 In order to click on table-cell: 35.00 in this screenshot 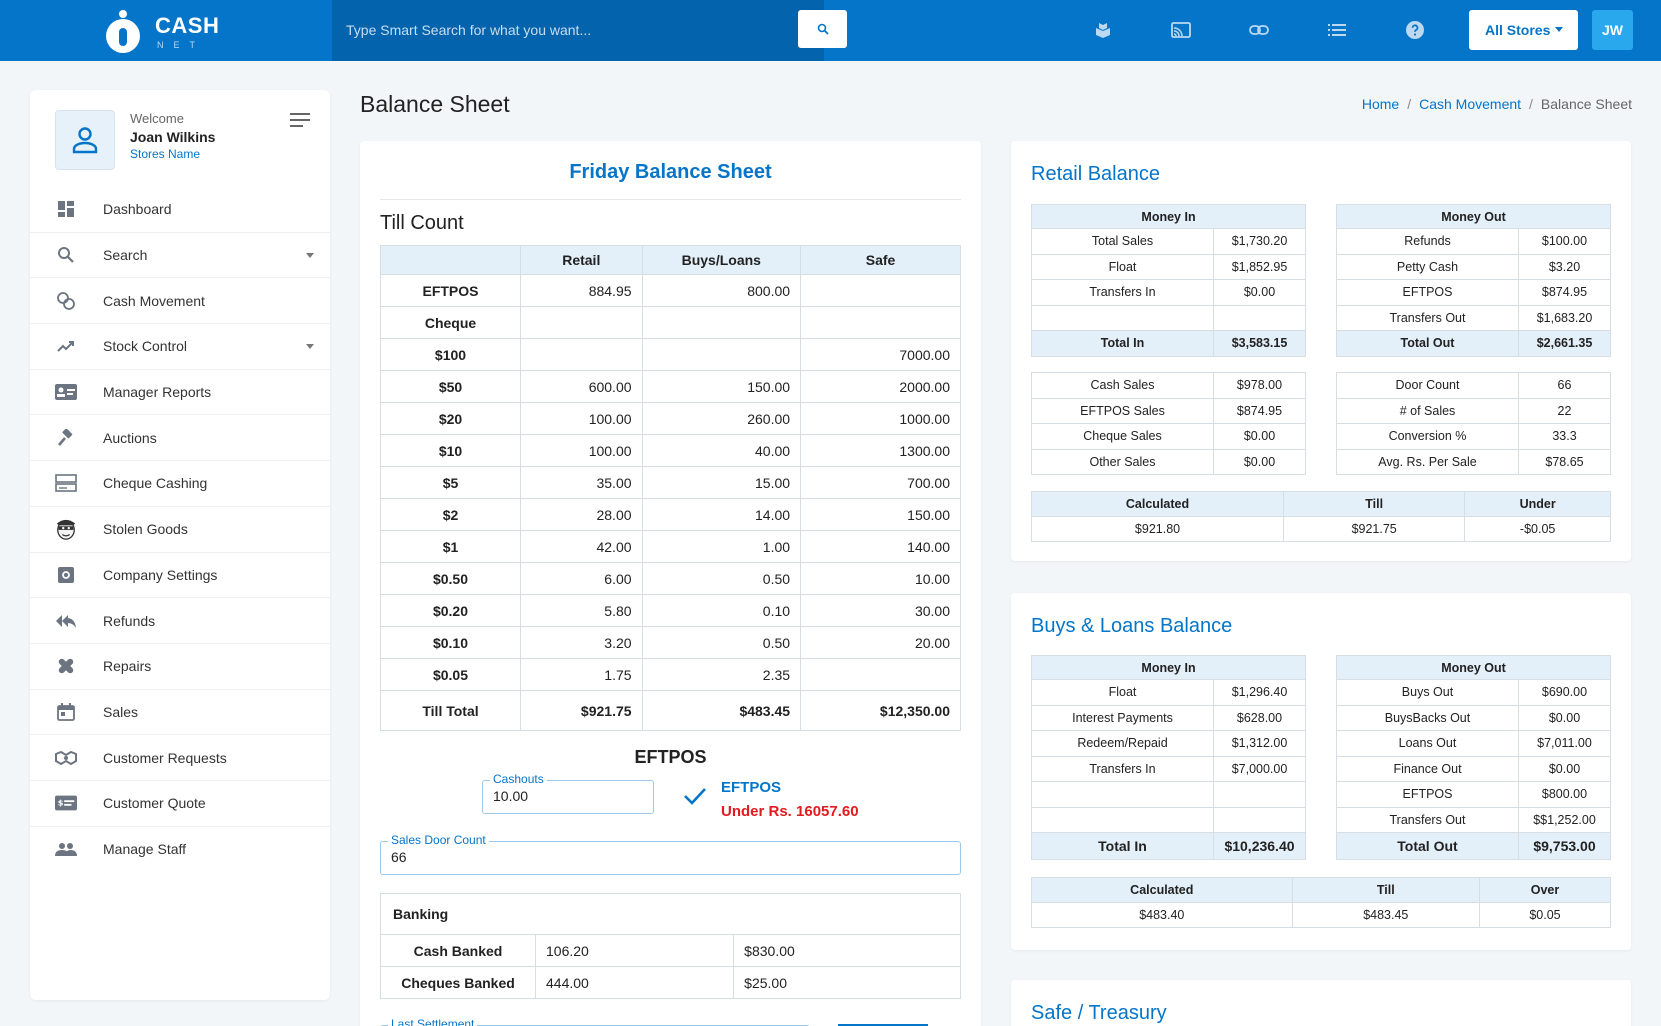, I will do `click(581, 482)`.